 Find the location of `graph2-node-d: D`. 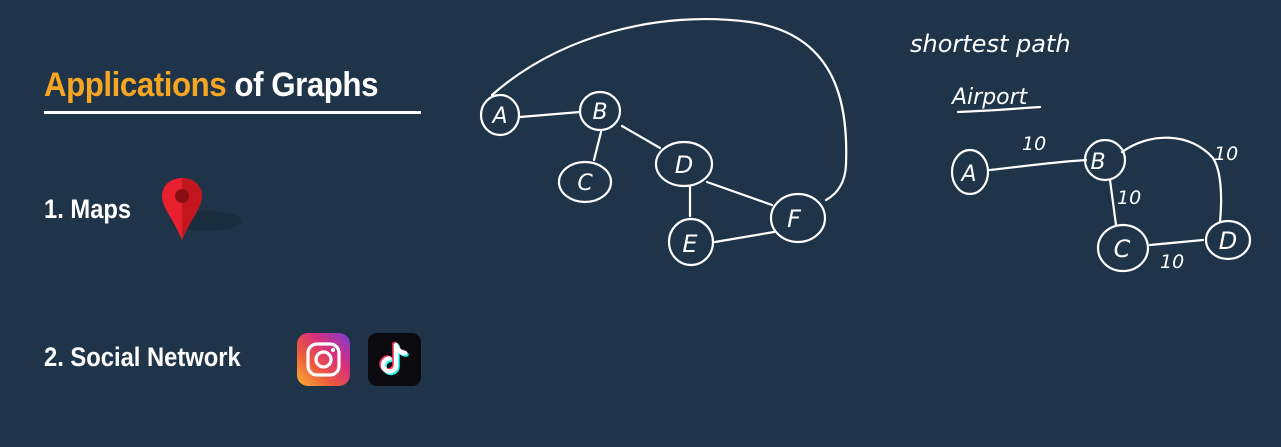

graph2-node-d: D is located at coordinates (1228, 240).